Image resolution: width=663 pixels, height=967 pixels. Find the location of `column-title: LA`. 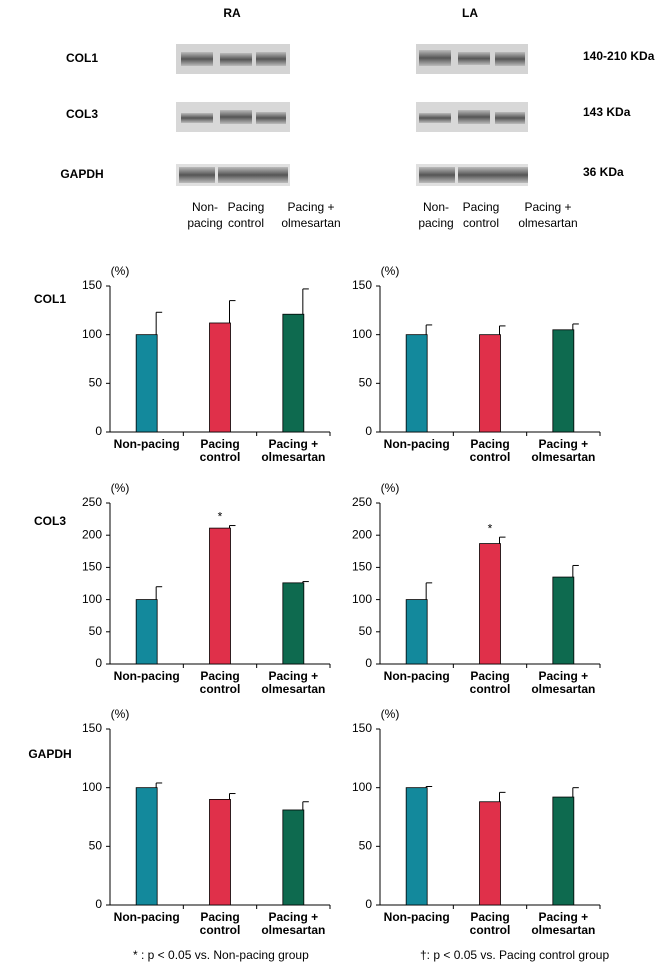

column-title: LA is located at coordinates (470, 13).